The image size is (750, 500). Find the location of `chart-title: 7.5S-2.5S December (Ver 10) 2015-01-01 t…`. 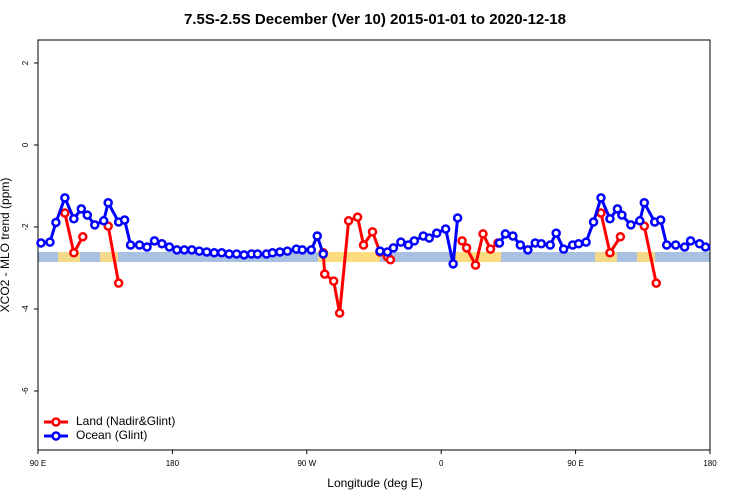

chart-title: 7.5S-2.5S December (Ver 10) 2015-01-01 t… is located at coordinates (375, 19).